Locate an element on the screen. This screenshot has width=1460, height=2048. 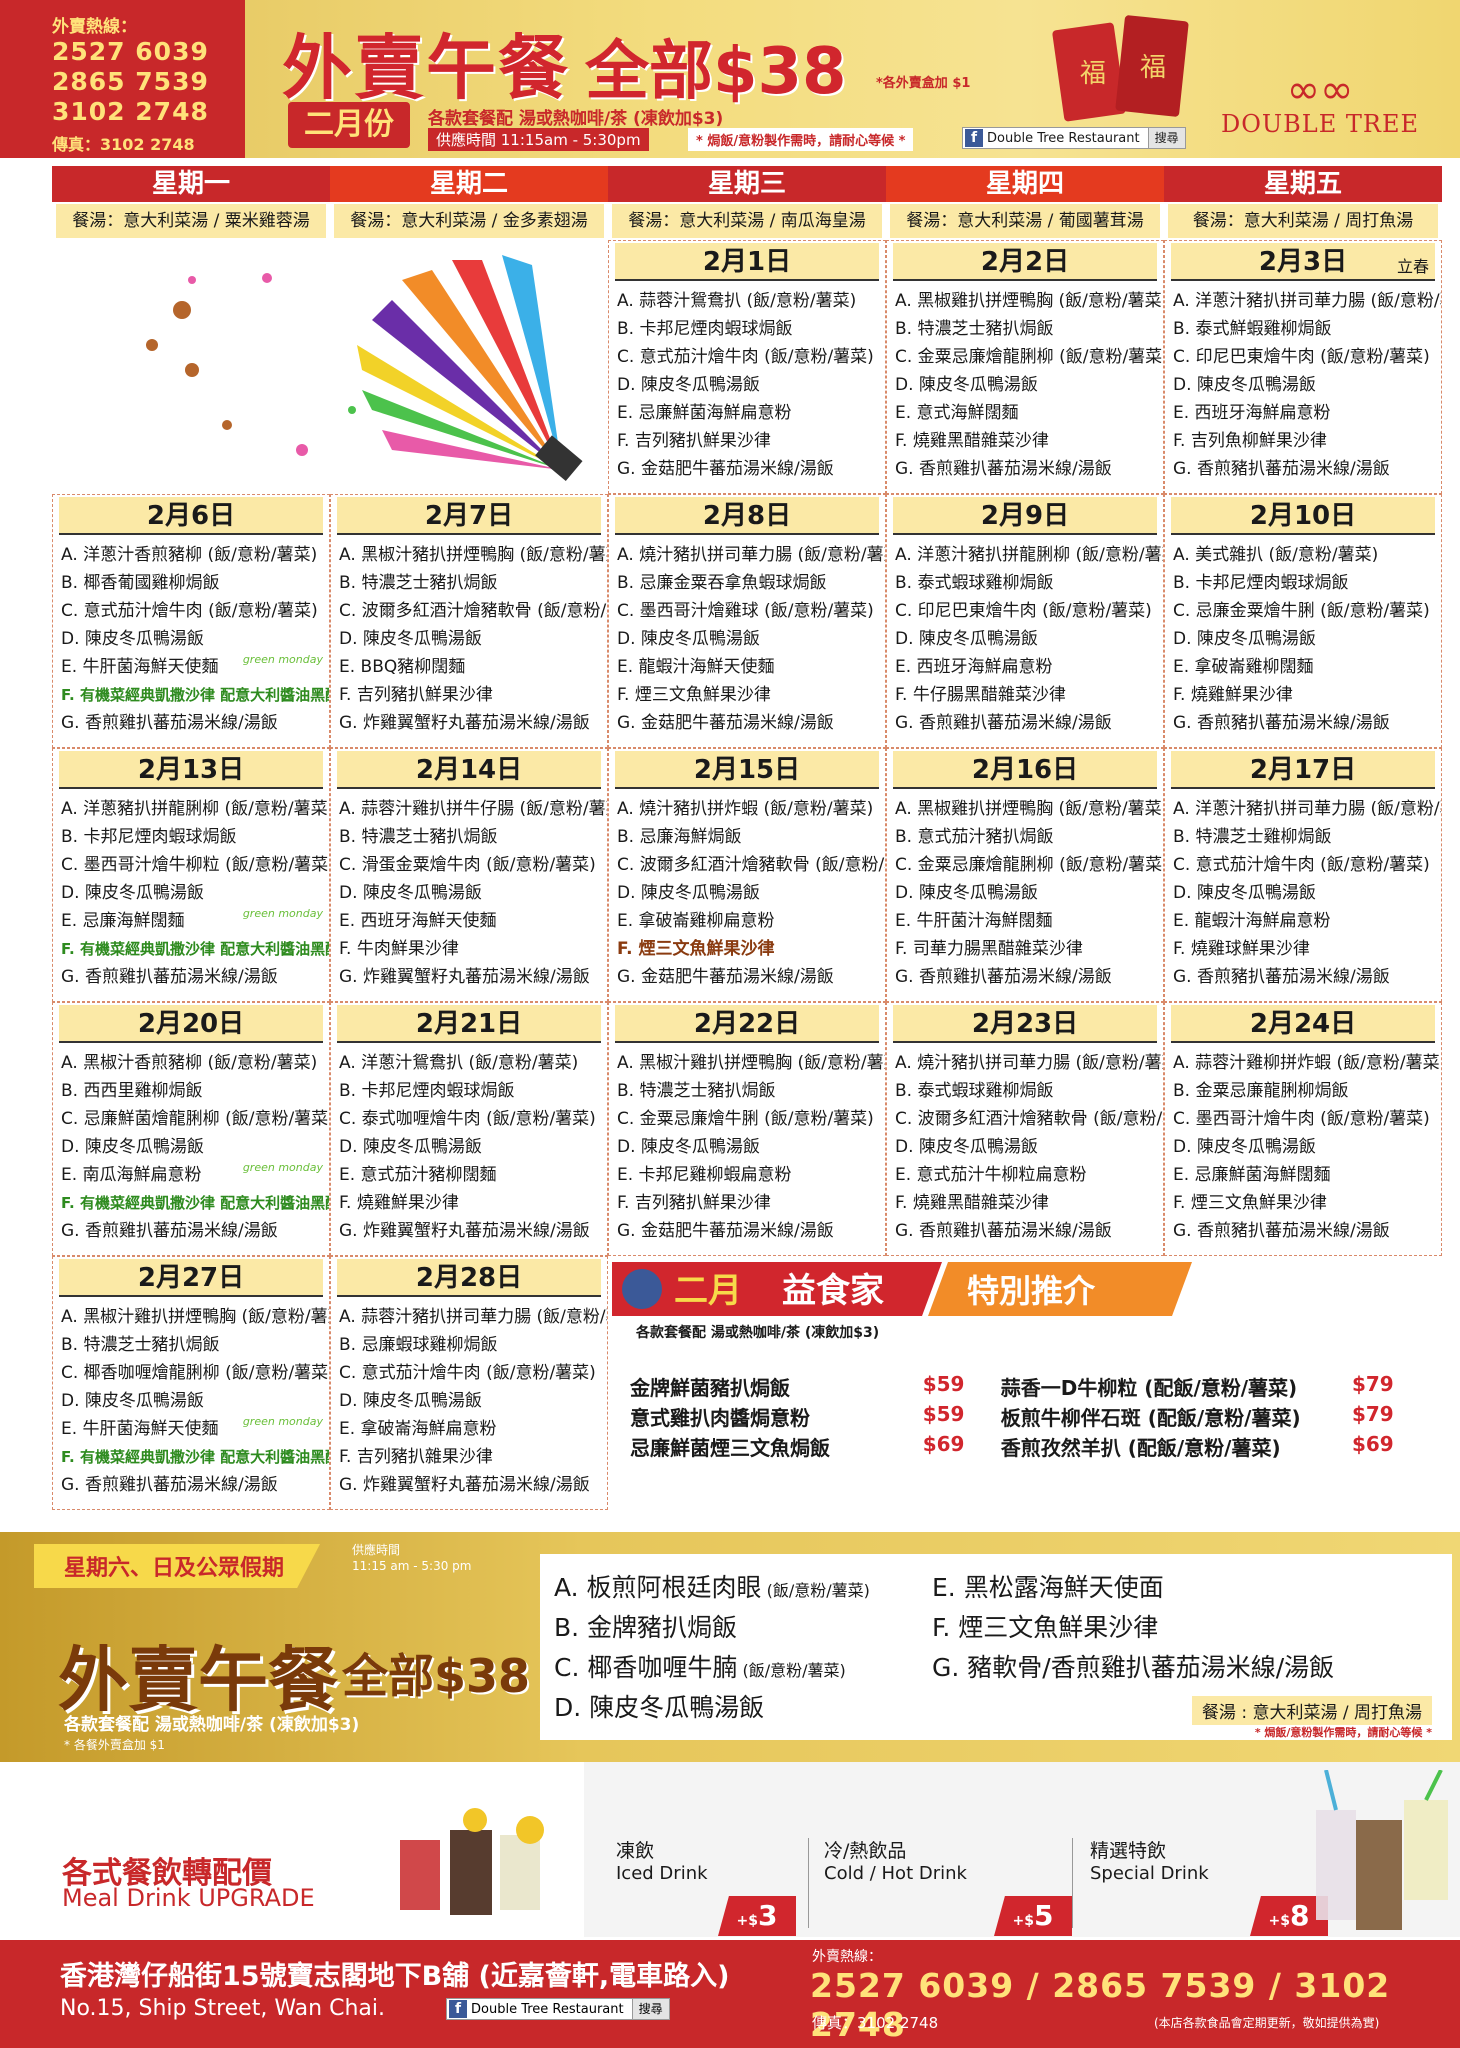
menu-item: A. 洋蔥汁豬扒拼龍脷柳 (飯/意粉/薯菜) is located at coordinates (1029, 555).